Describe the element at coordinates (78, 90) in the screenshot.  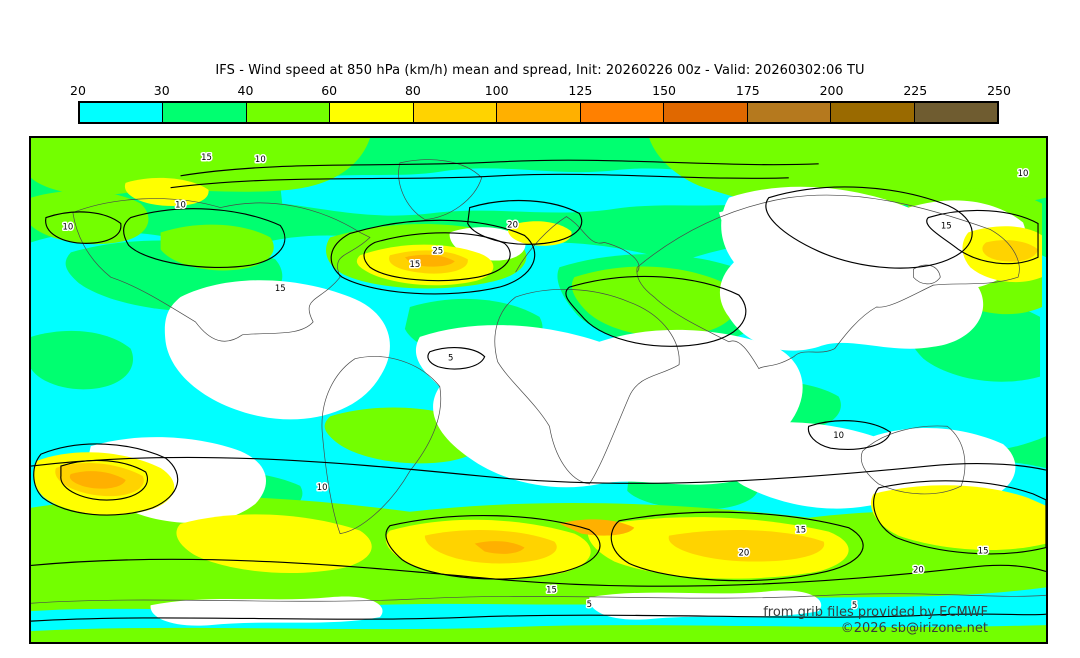
I see `colorbar-tick: 20` at that location.